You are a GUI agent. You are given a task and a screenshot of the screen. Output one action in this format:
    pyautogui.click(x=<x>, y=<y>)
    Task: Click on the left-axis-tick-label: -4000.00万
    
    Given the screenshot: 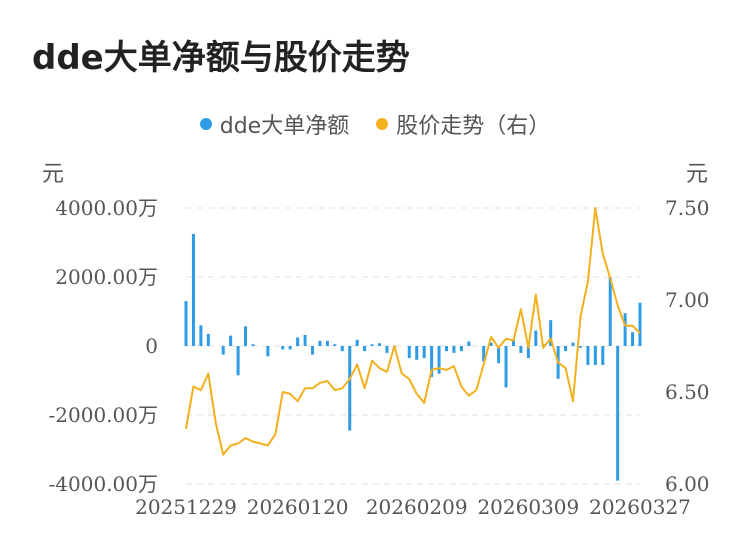 What is the action you would take?
    pyautogui.click(x=103, y=484)
    